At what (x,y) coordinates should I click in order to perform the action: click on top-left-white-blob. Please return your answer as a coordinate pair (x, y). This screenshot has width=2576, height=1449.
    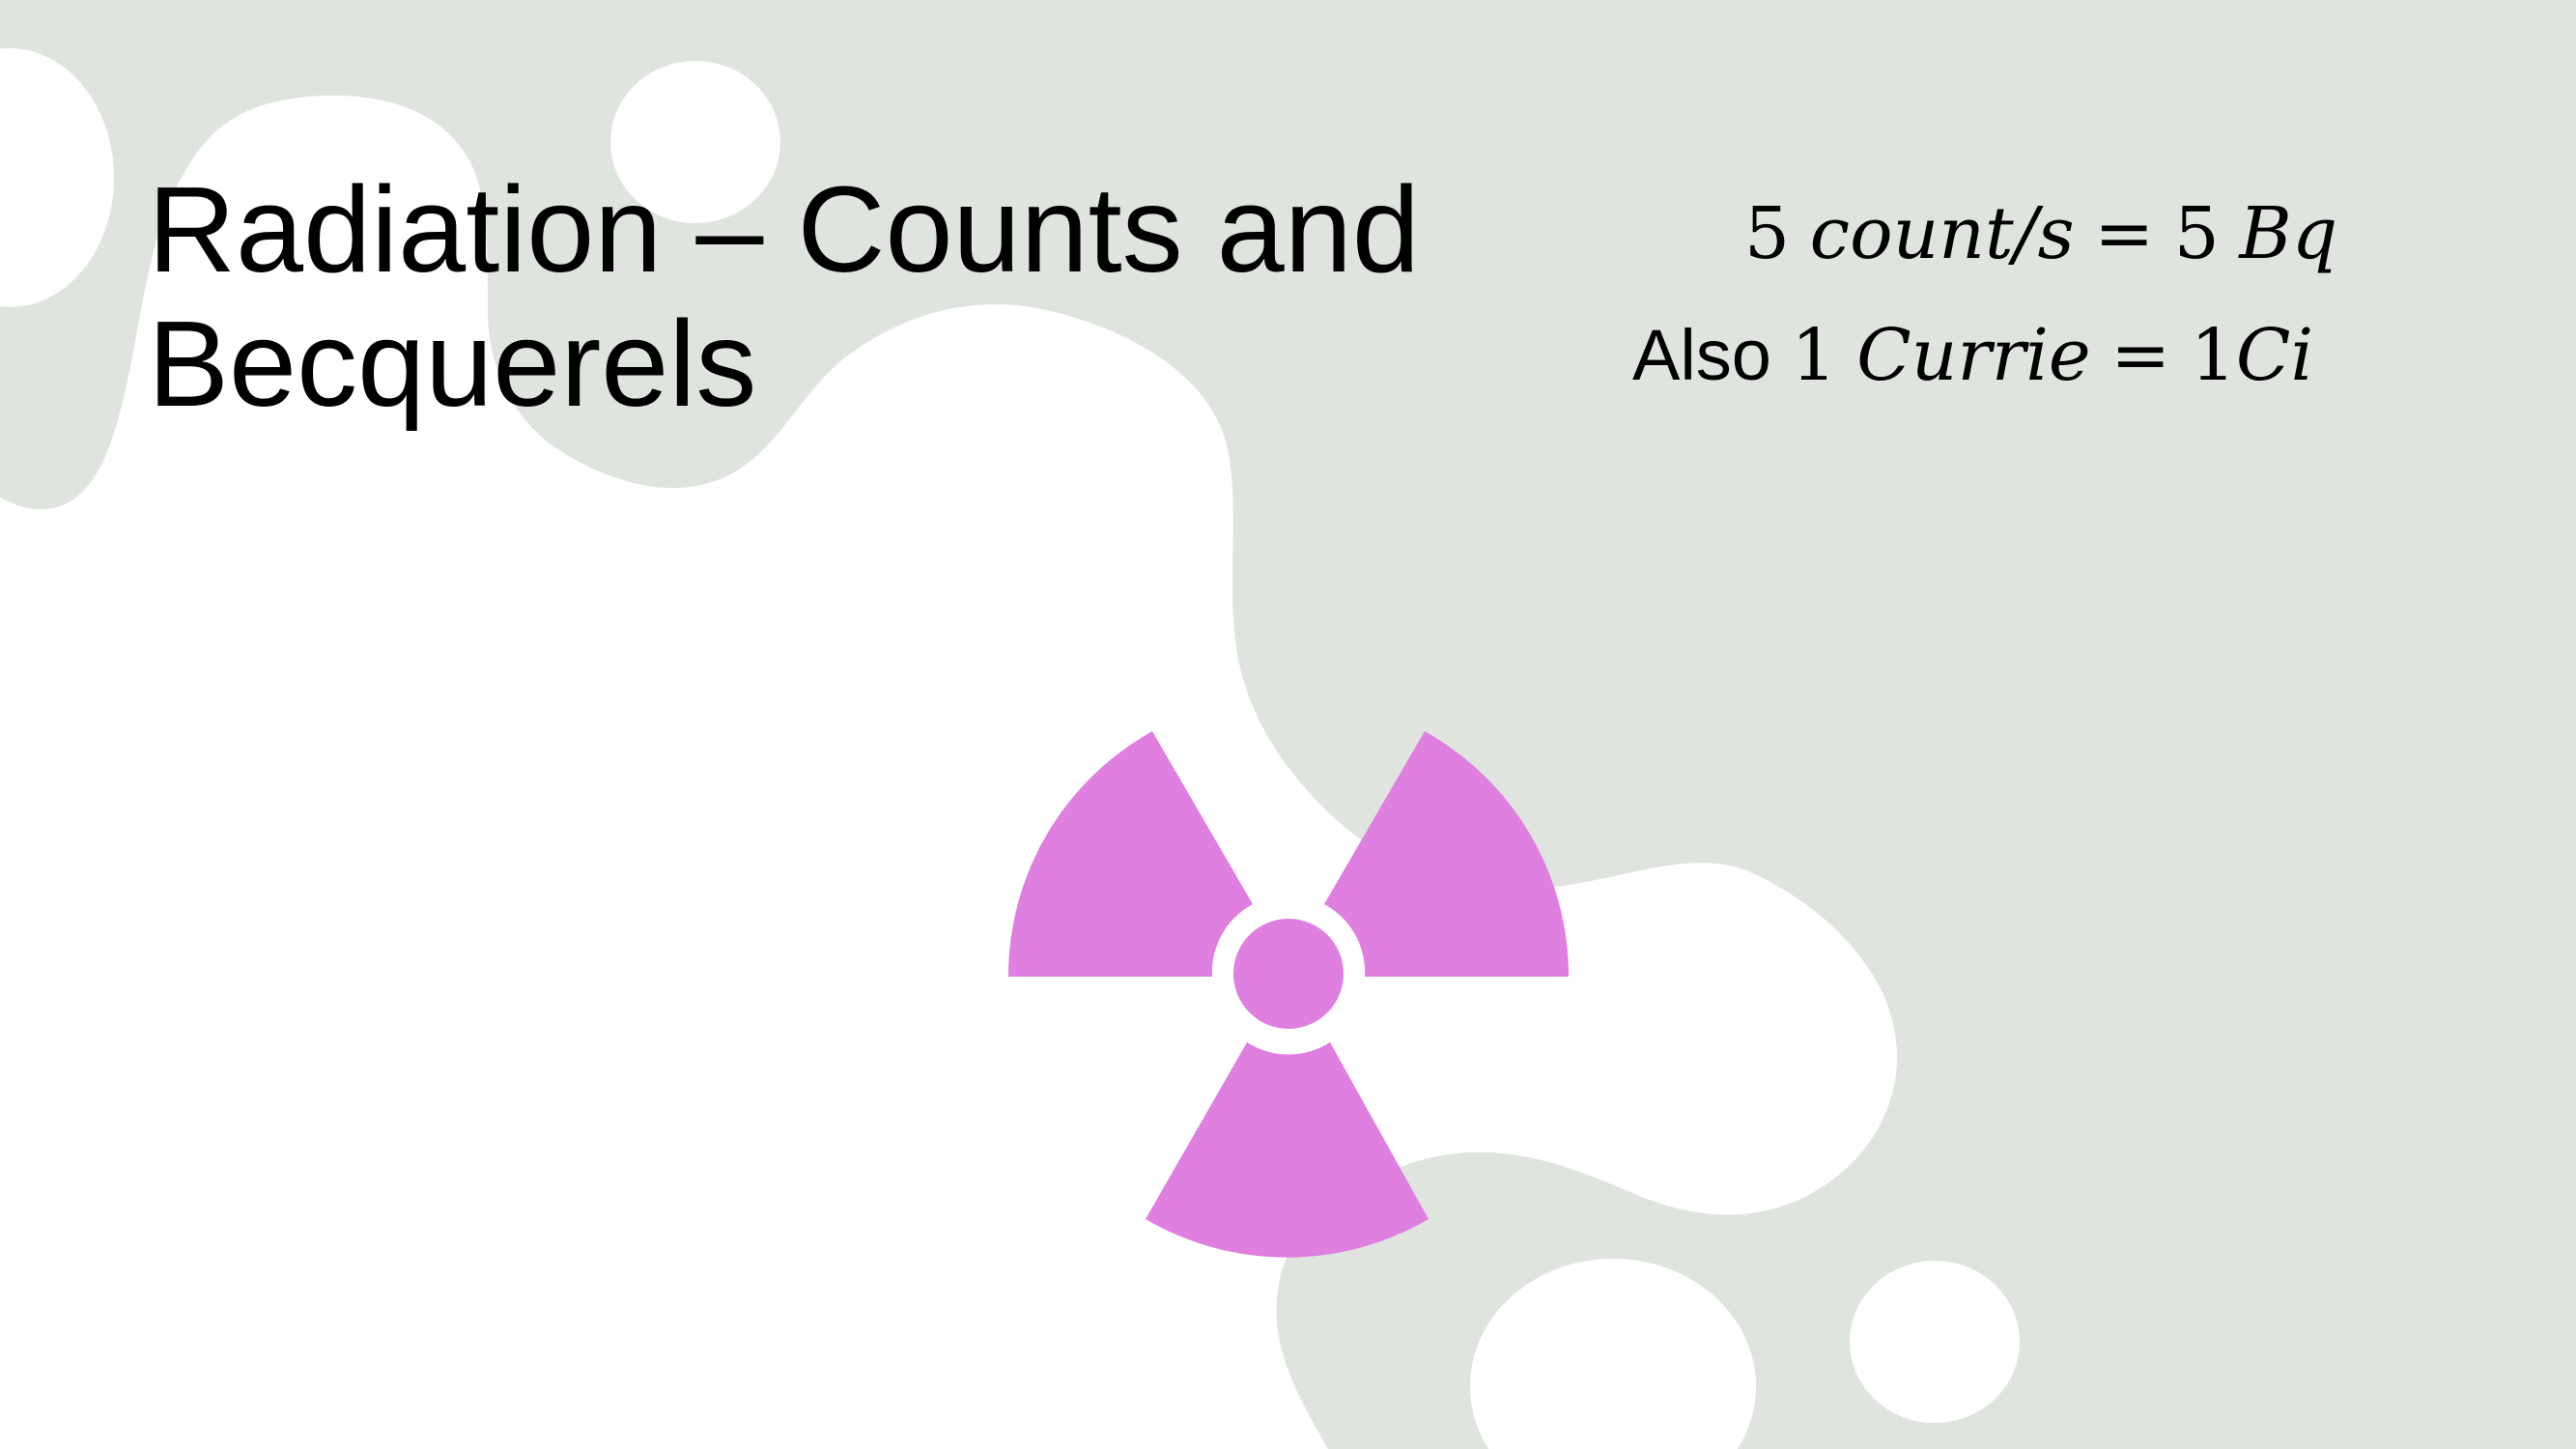
    Looking at the image, I should click on (57, 177).